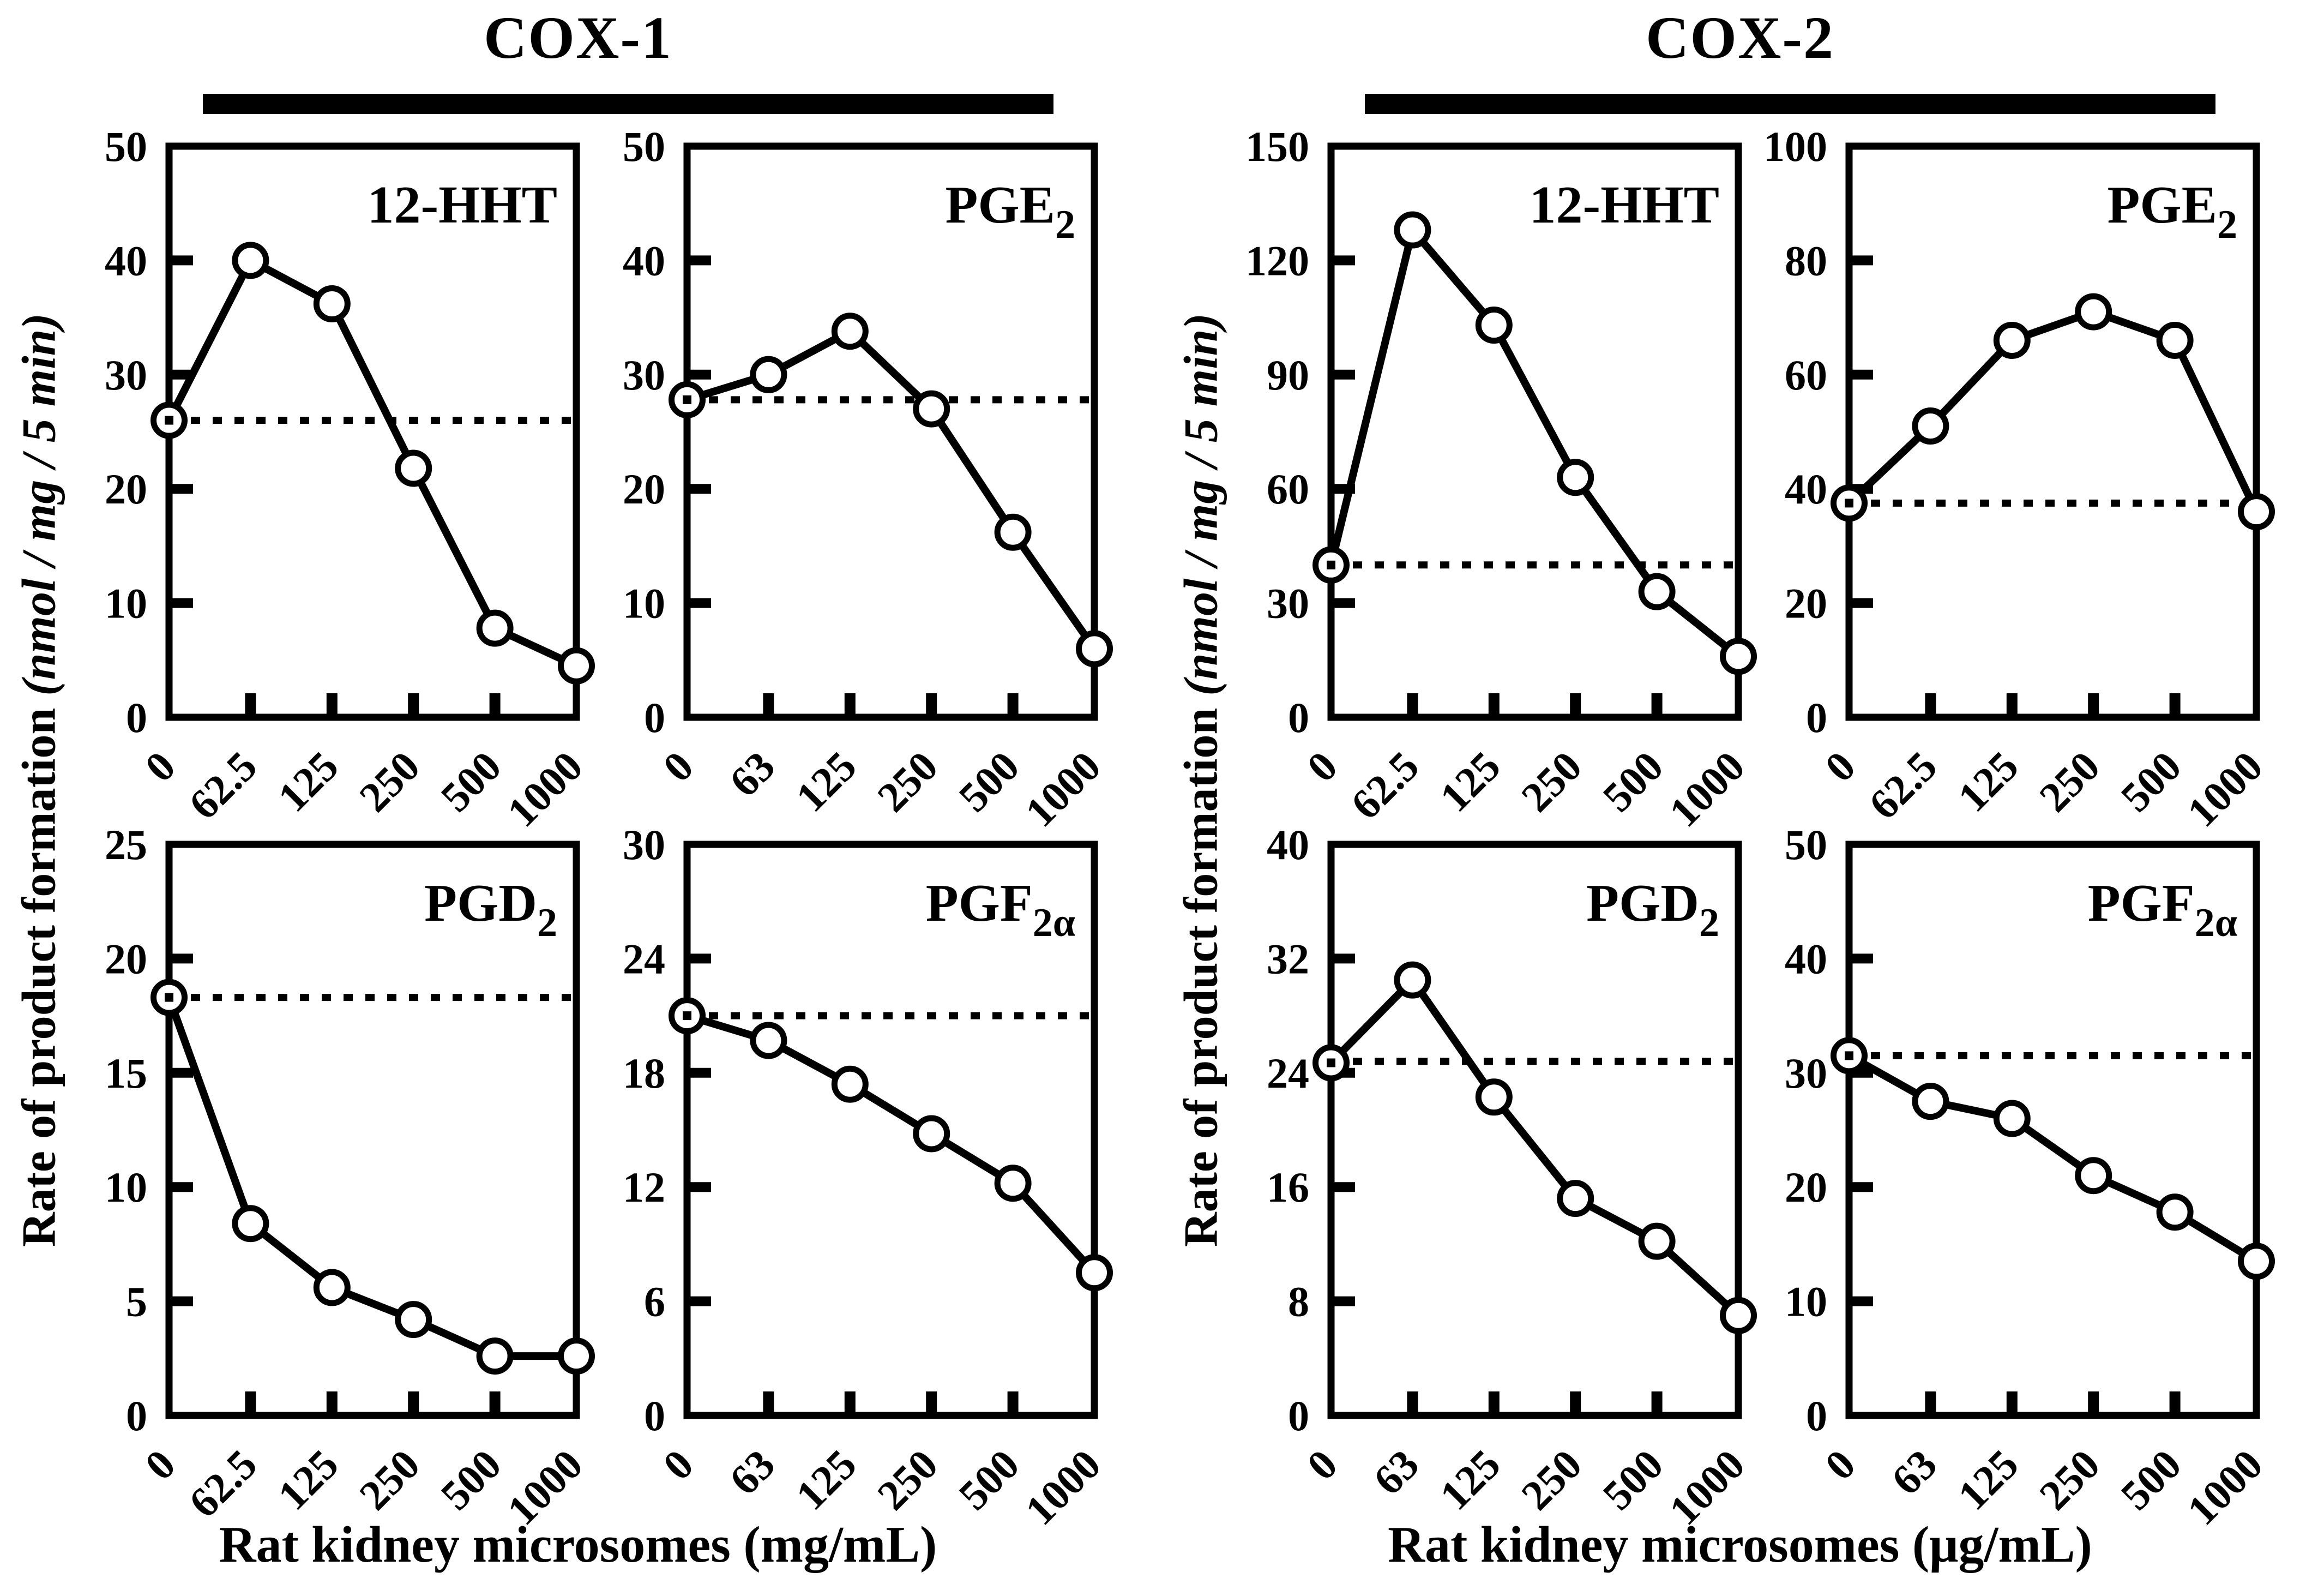 Image resolution: width=2324 pixels, height=1584 pixels. Describe the element at coordinates (1277, 260) in the screenshot. I see `y-tick-label: 120` at that location.